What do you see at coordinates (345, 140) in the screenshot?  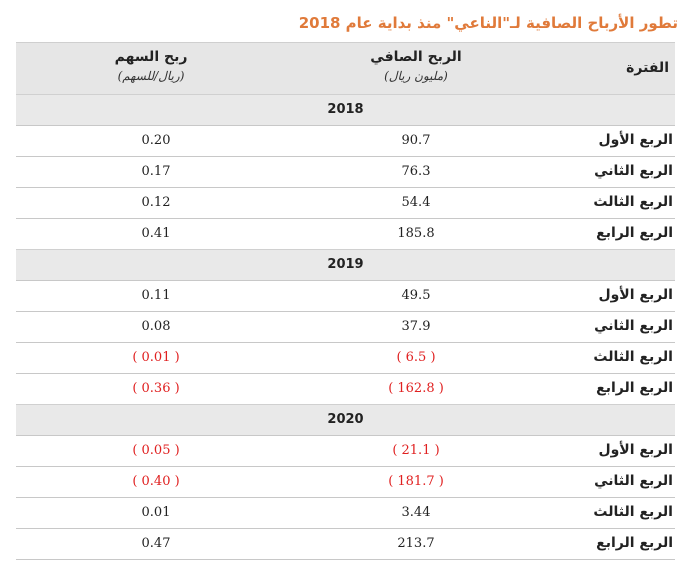 I see `table-row: 0.20 90.7 الربع الأول` at bounding box center [345, 140].